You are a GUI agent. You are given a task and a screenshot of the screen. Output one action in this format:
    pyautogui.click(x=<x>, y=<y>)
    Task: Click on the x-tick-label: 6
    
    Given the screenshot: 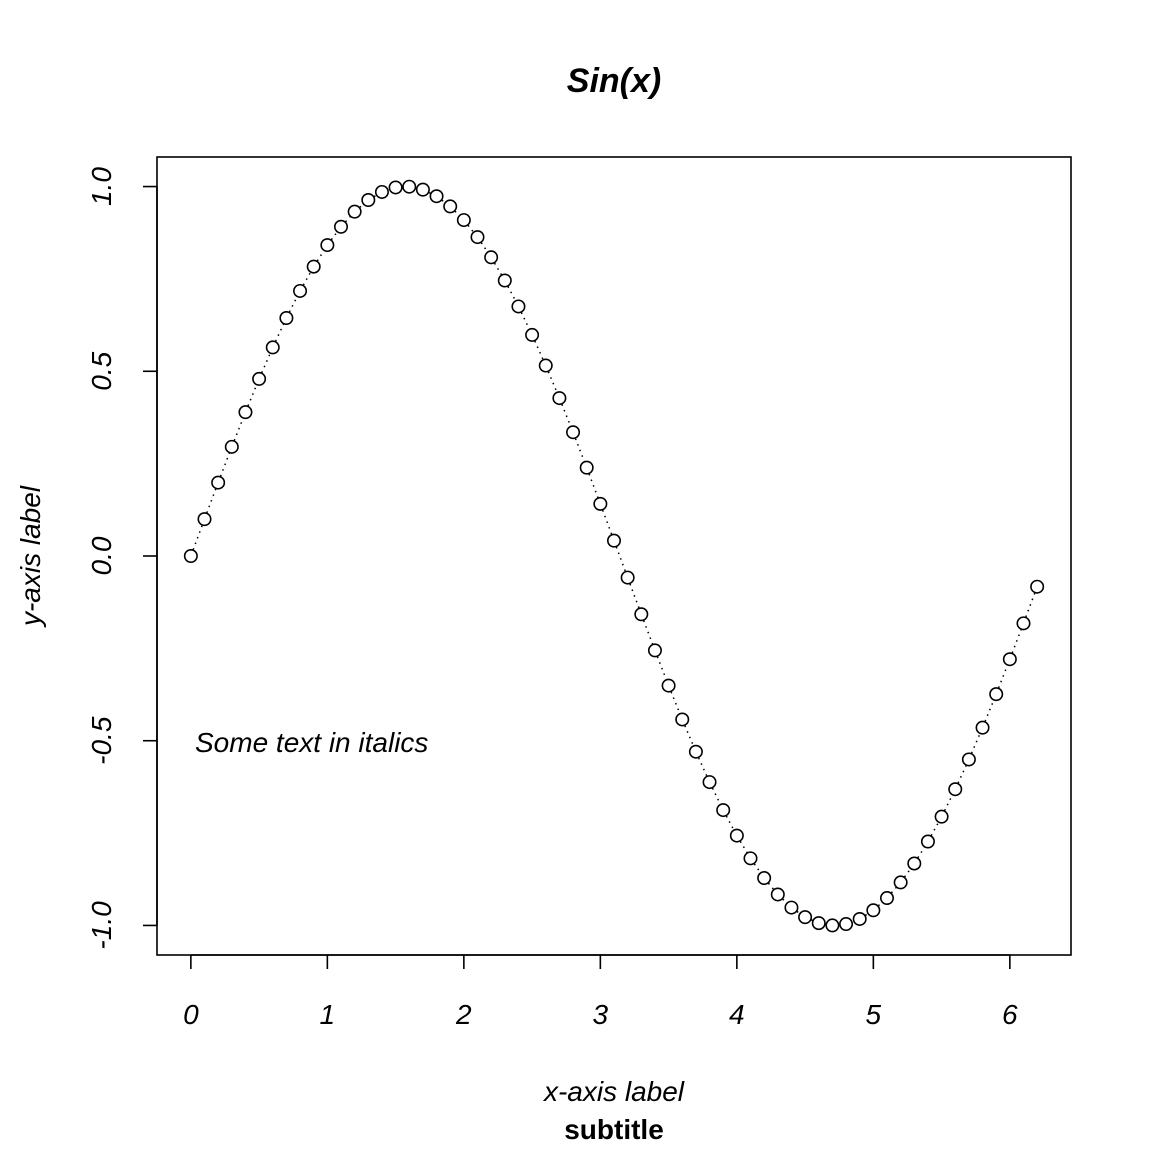 What is the action you would take?
    pyautogui.click(x=1010, y=1014)
    